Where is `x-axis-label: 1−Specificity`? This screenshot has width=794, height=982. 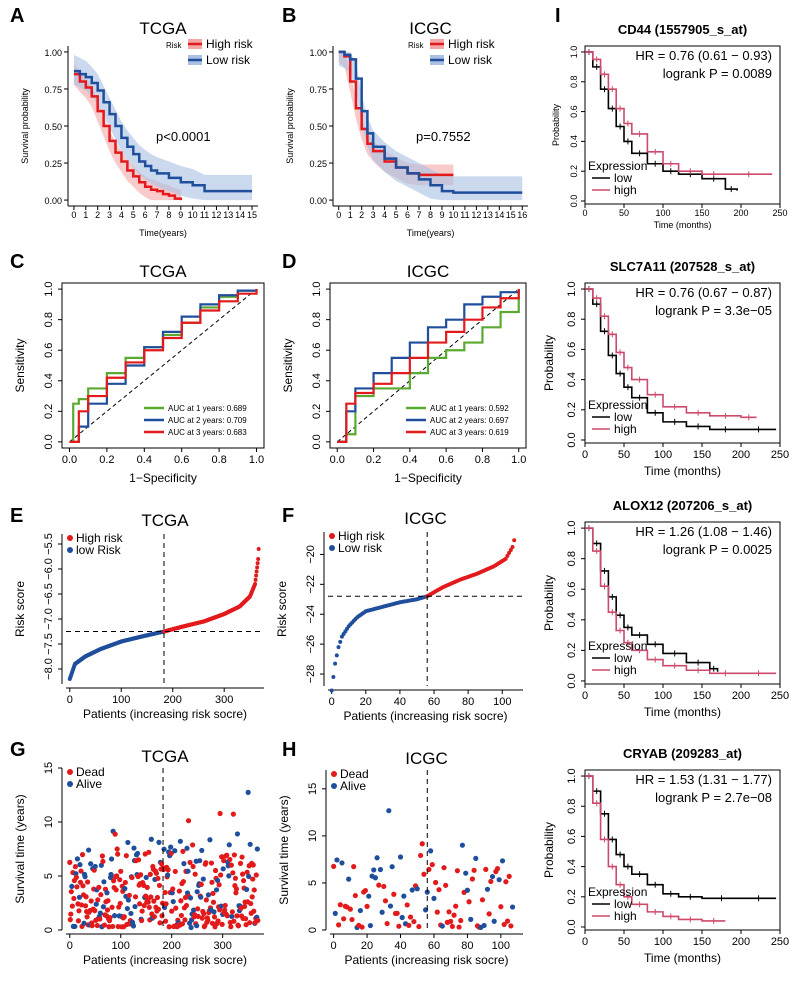 x-axis-label: 1−Specificity is located at coordinates (428, 478).